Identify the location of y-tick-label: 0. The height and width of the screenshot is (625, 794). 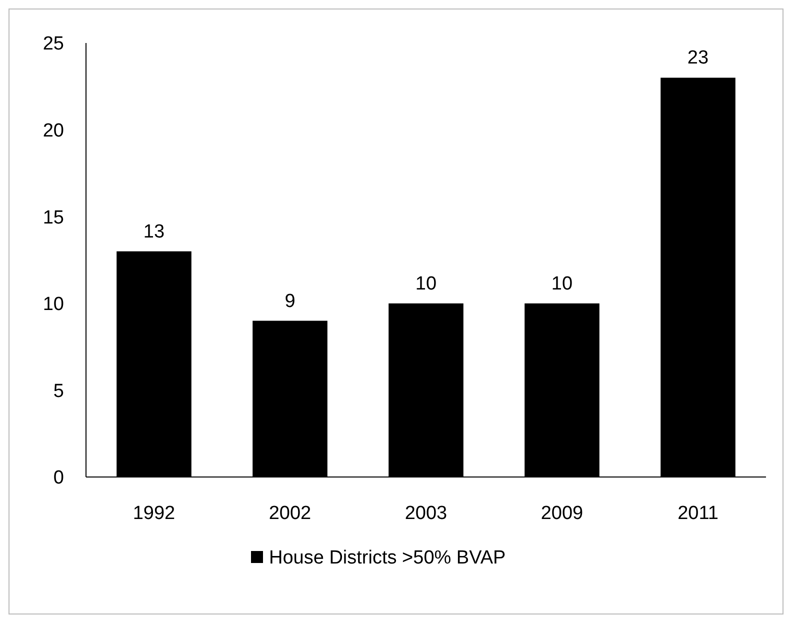
(58, 478).